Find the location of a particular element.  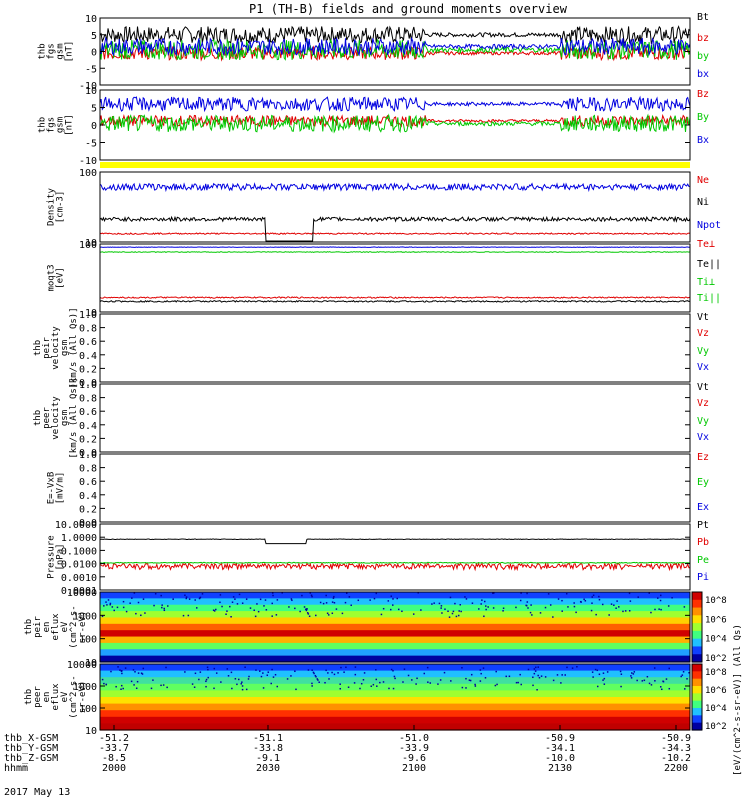

legend-entry: Ey is located at coordinates (703, 482).